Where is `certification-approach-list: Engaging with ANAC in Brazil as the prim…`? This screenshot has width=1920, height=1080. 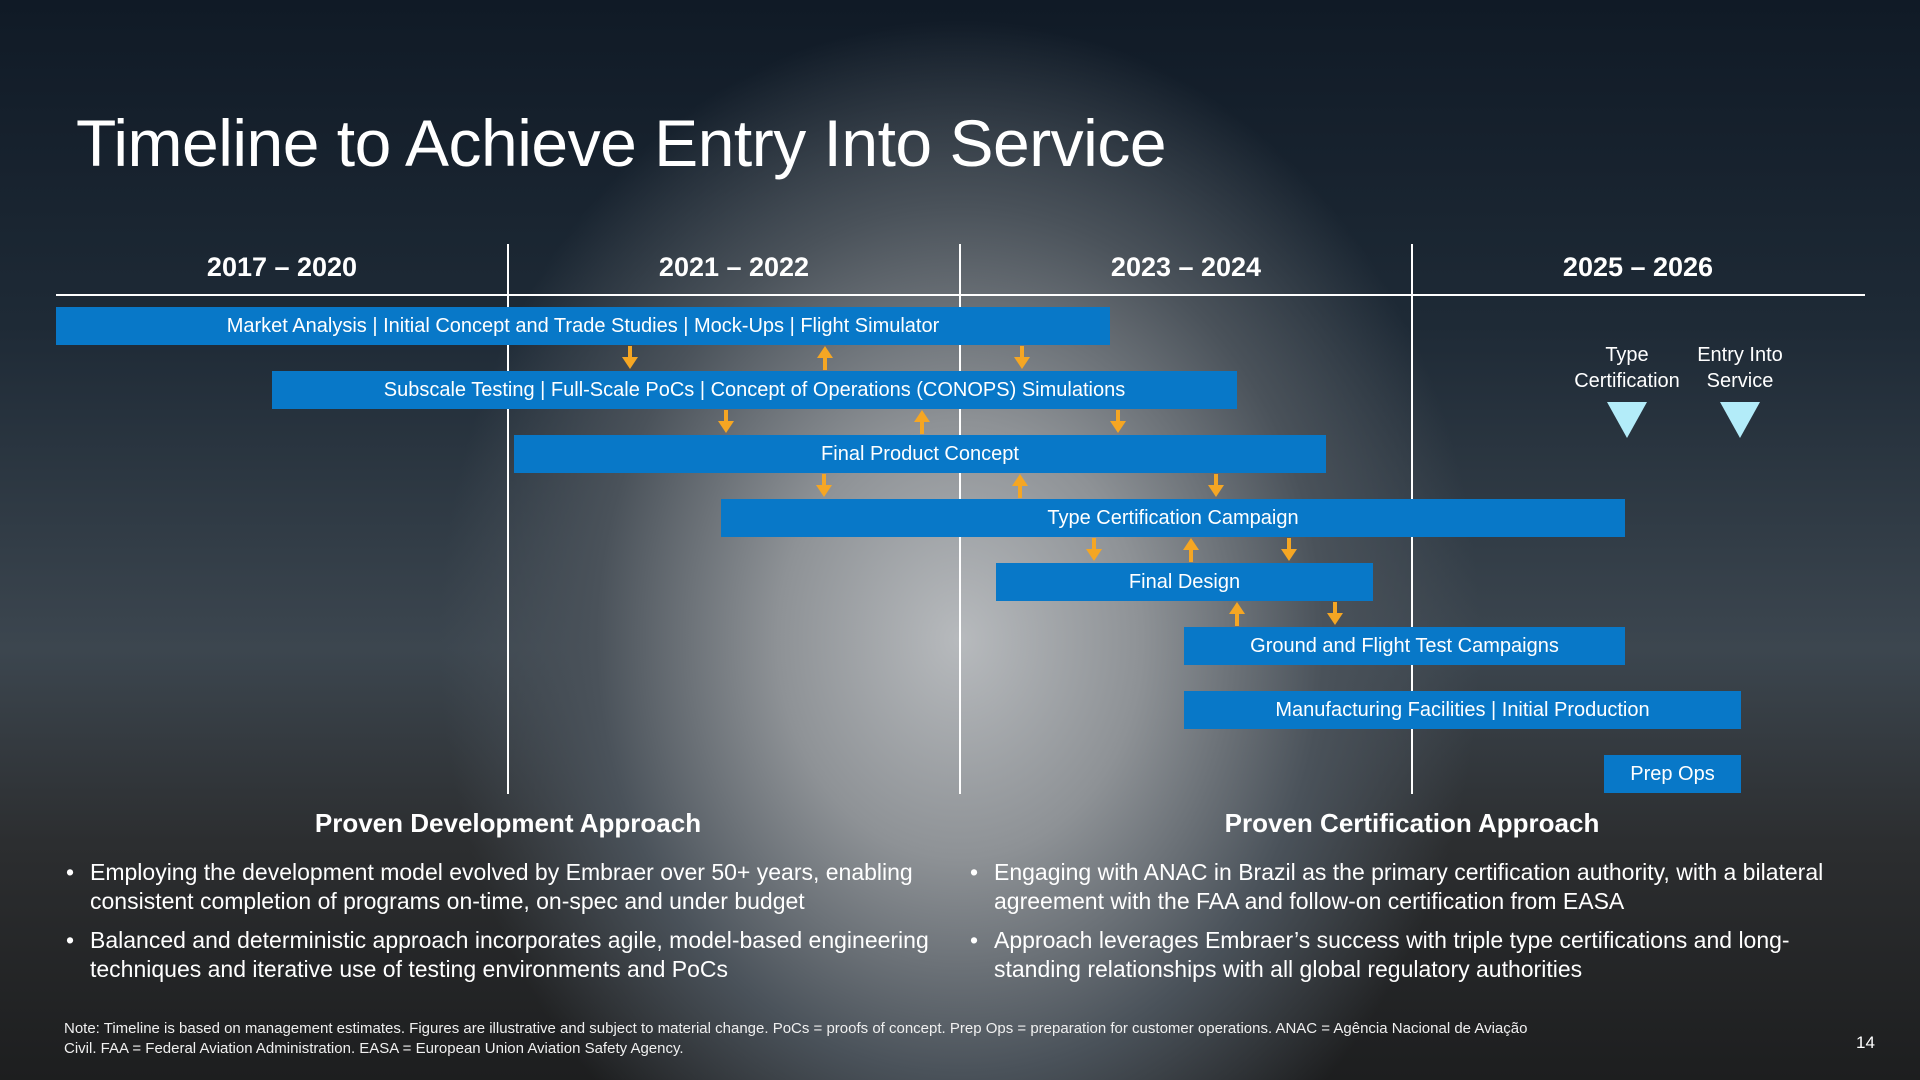 certification-approach-list: Engaging with ANAC in Brazil as the prim… is located at coordinates (1408, 926).